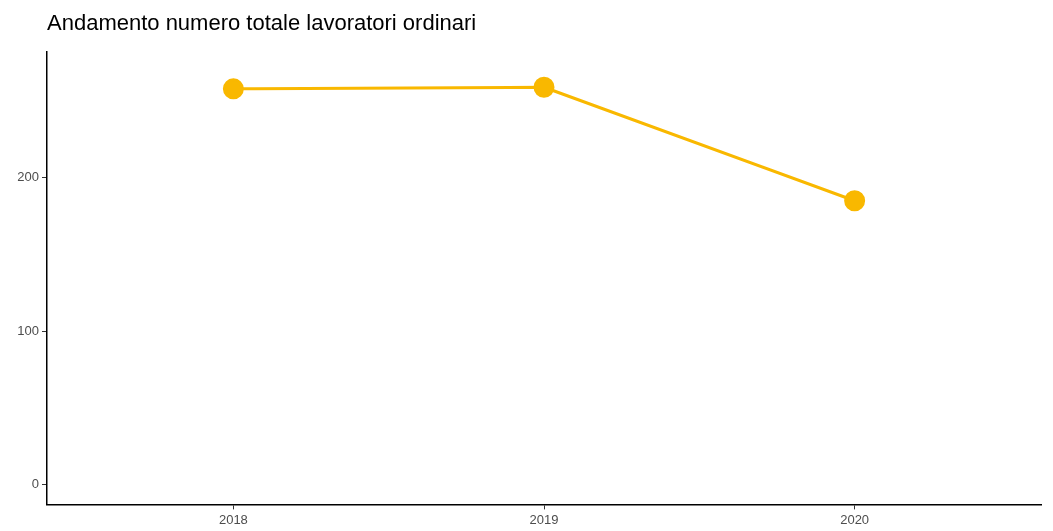  Describe the element at coordinates (544, 519) in the screenshot. I see `x-tick-label: 2019` at that location.